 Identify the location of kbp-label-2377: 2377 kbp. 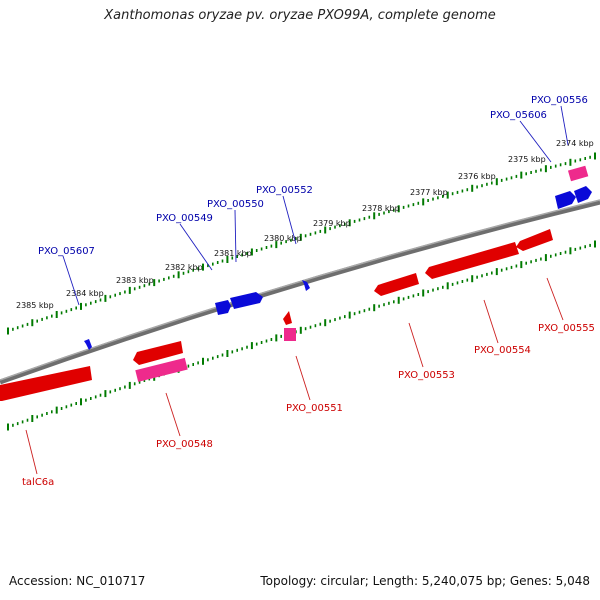
(429, 192).